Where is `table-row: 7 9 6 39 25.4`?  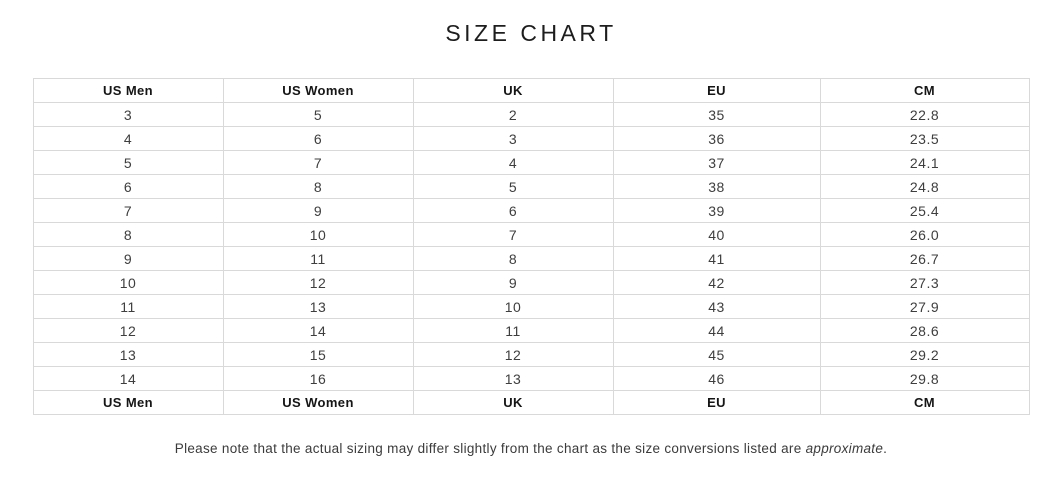 table-row: 7 9 6 39 25.4 is located at coordinates (531, 210).